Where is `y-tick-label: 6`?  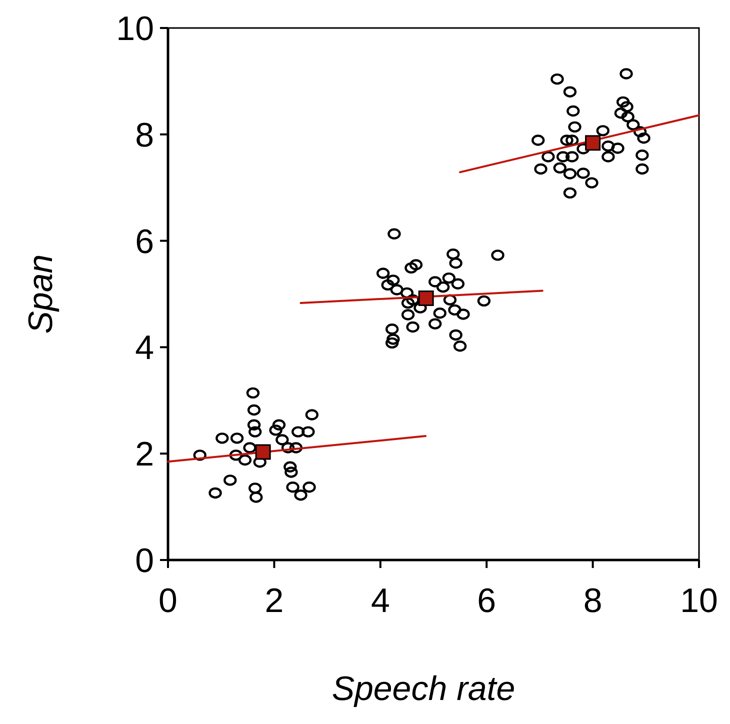
y-tick-label: 6 is located at coordinates (144, 241).